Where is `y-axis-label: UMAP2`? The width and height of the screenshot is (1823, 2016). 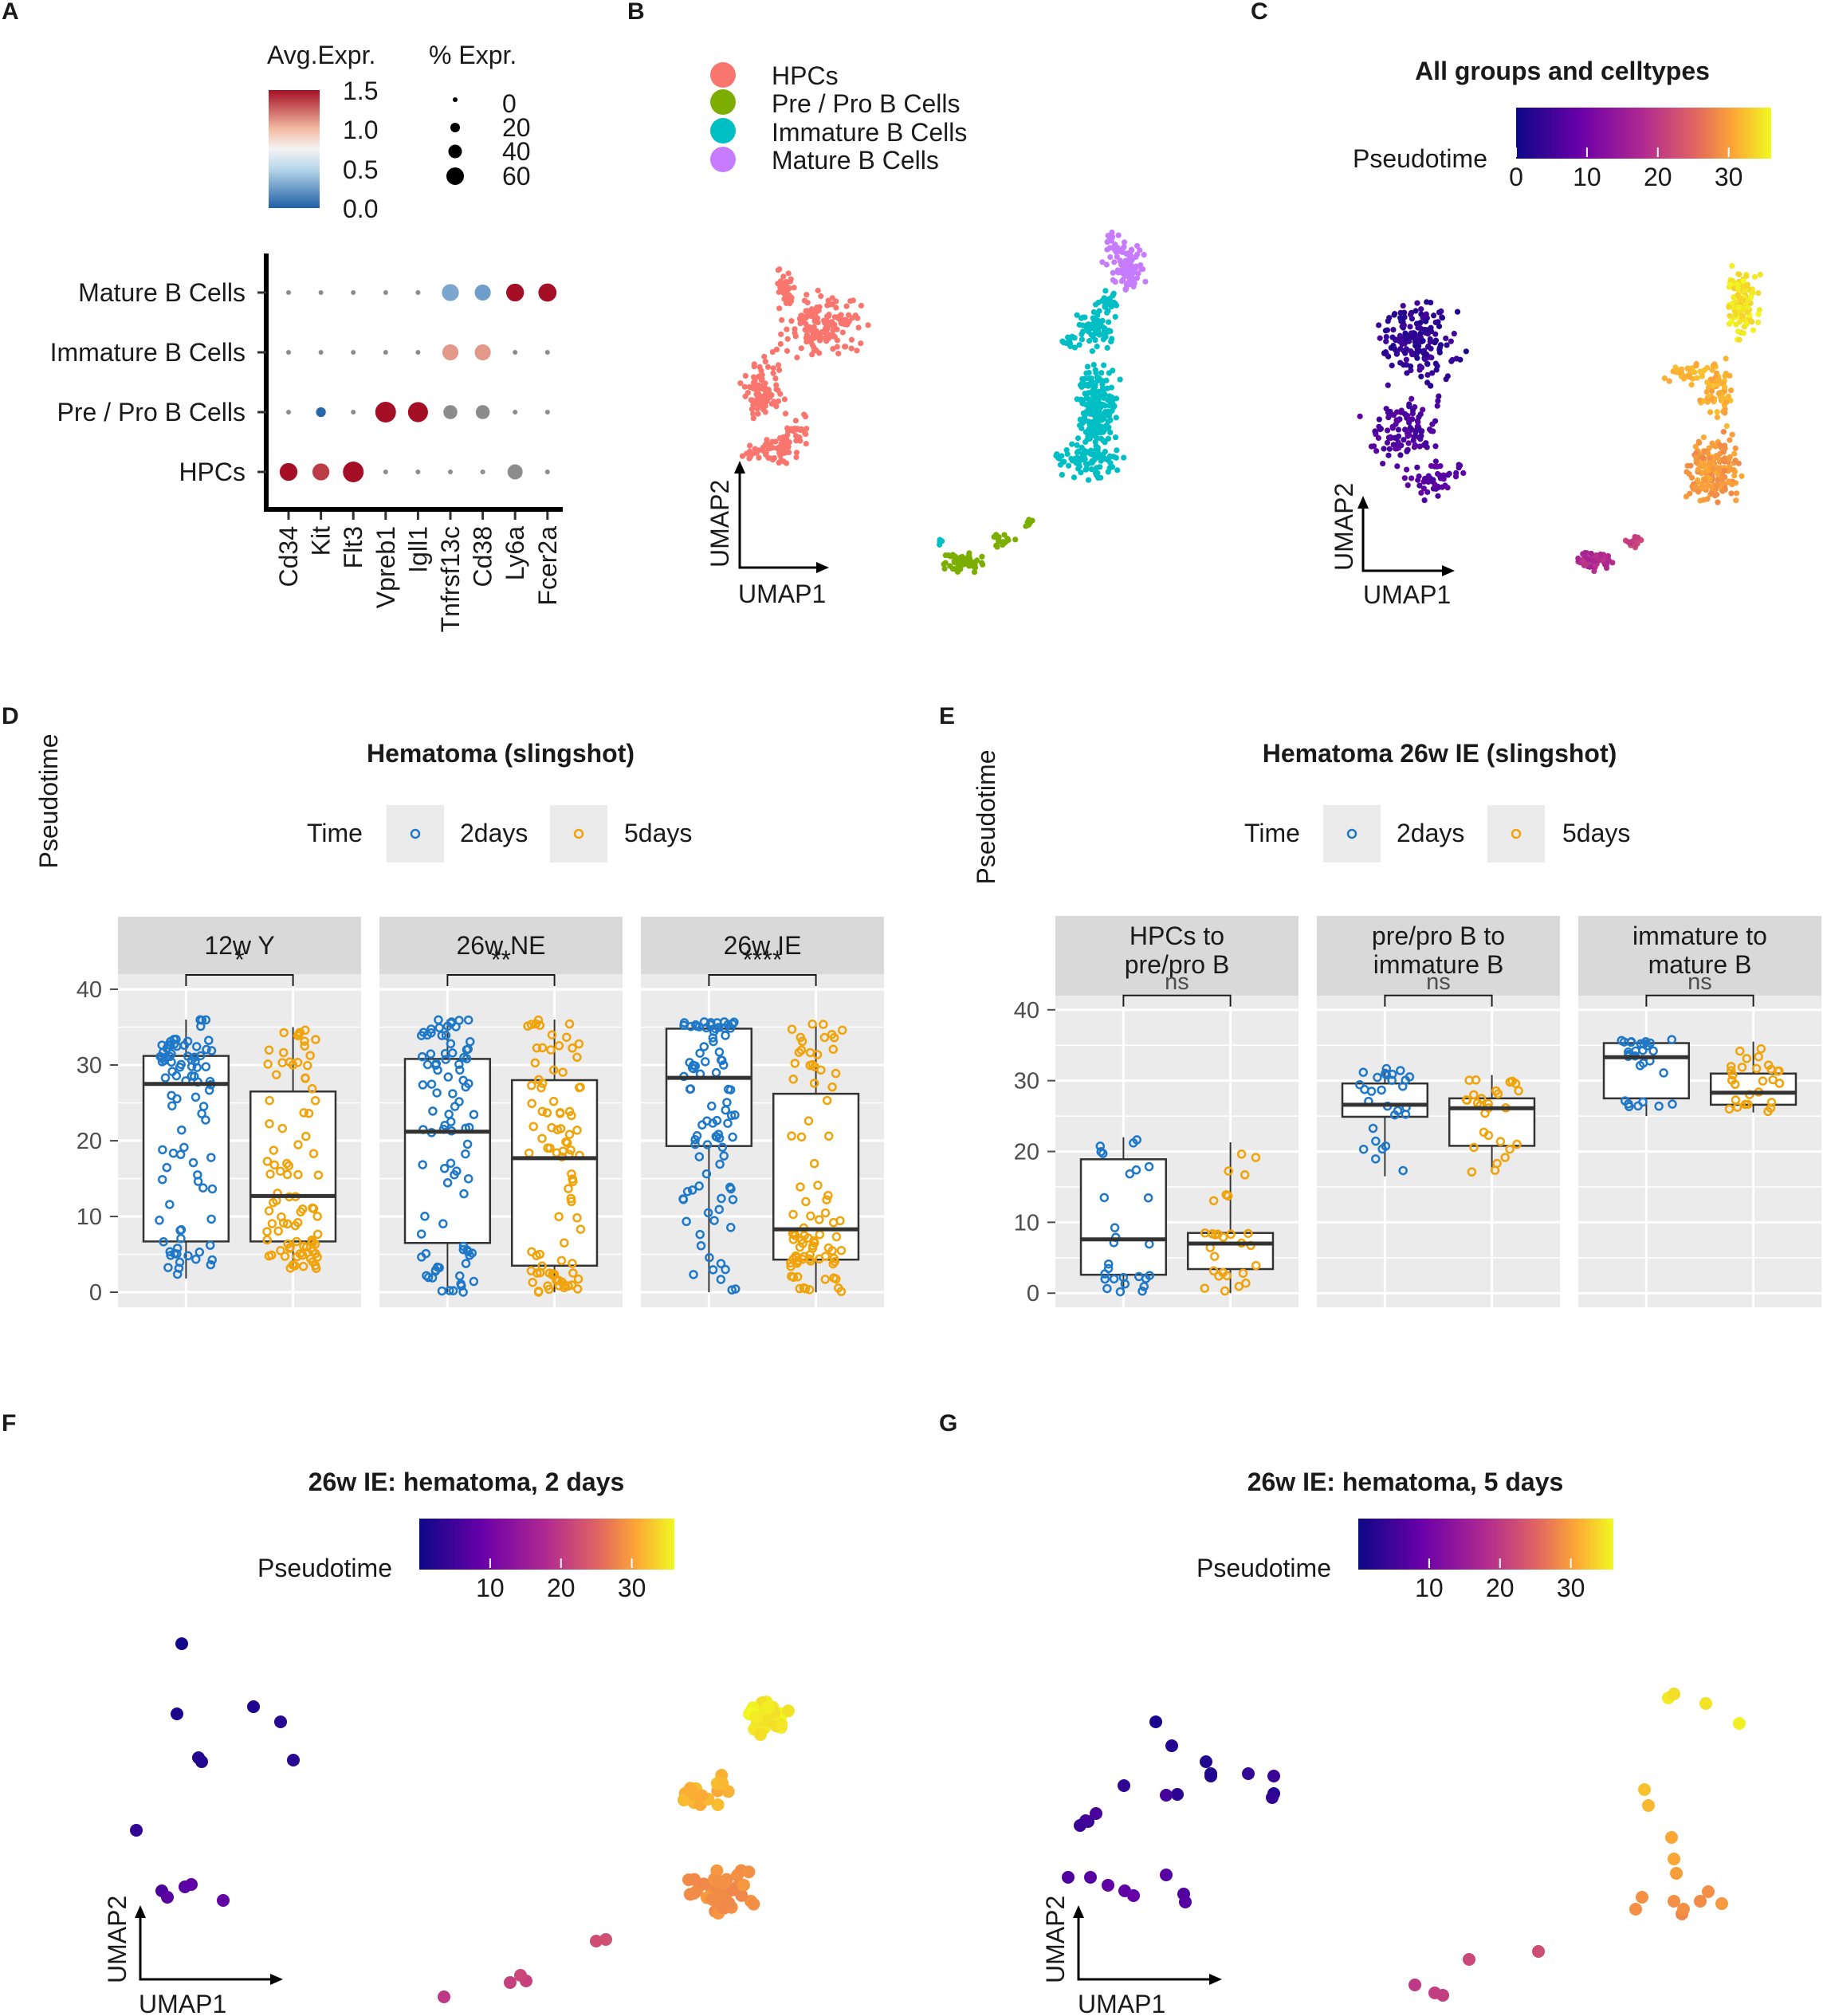
y-axis-label: UMAP2 is located at coordinates (1344, 527).